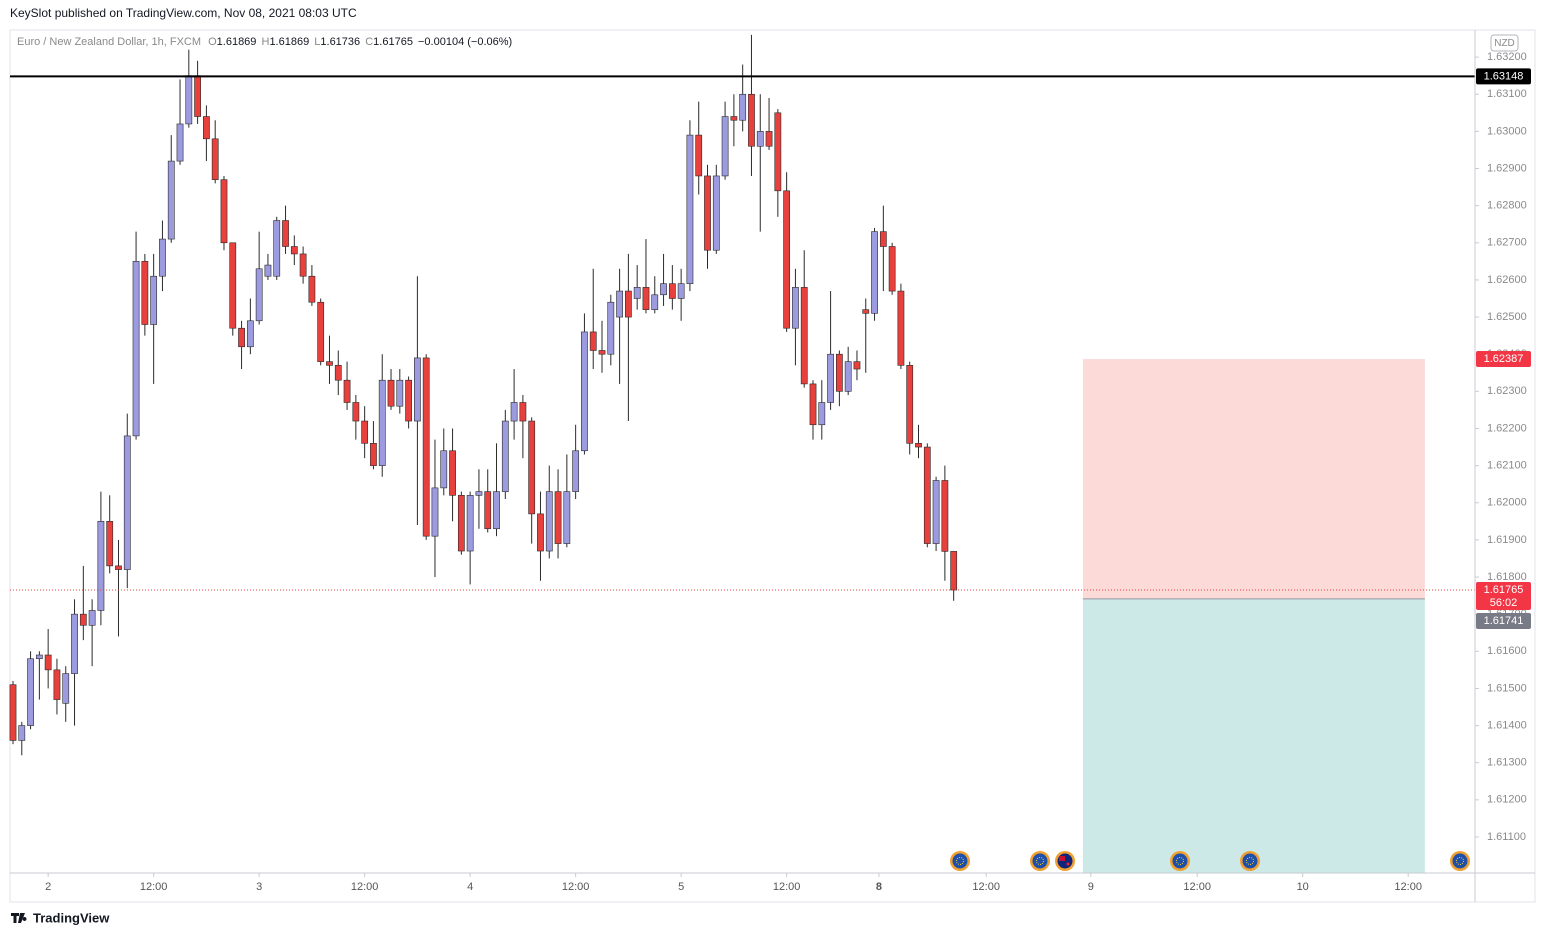 The width and height of the screenshot is (1545, 937). What do you see at coordinates (879, 887) in the screenshot?
I see `x-tick-label: 8` at bounding box center [879, 887].